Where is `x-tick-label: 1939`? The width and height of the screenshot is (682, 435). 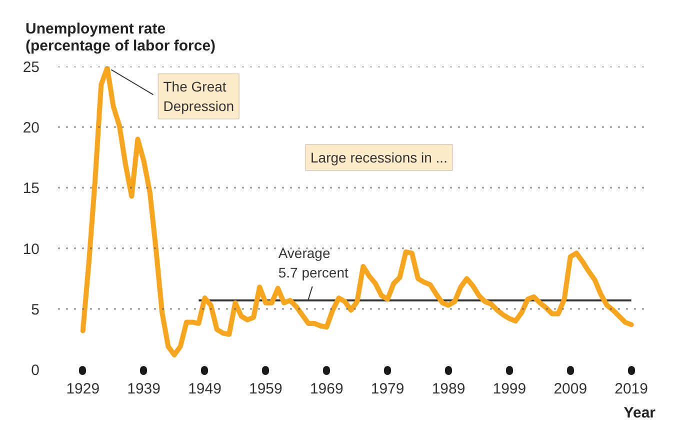
x-tick-label: 1939 is located at coordinates (144, 389).